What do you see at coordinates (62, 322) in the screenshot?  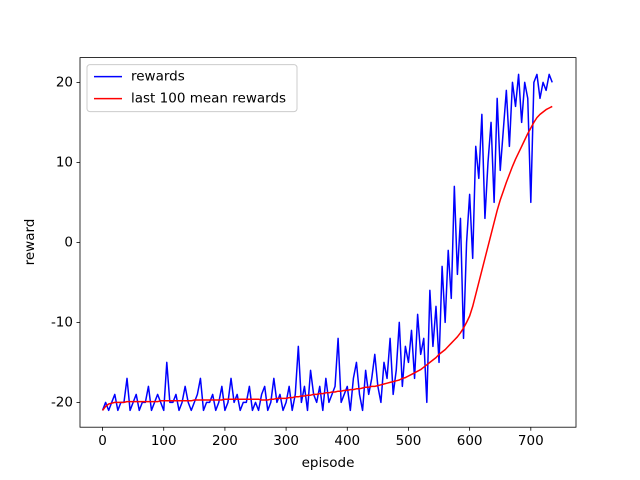 I see `y-tick-label: -10` at bounding box center [62, 322].